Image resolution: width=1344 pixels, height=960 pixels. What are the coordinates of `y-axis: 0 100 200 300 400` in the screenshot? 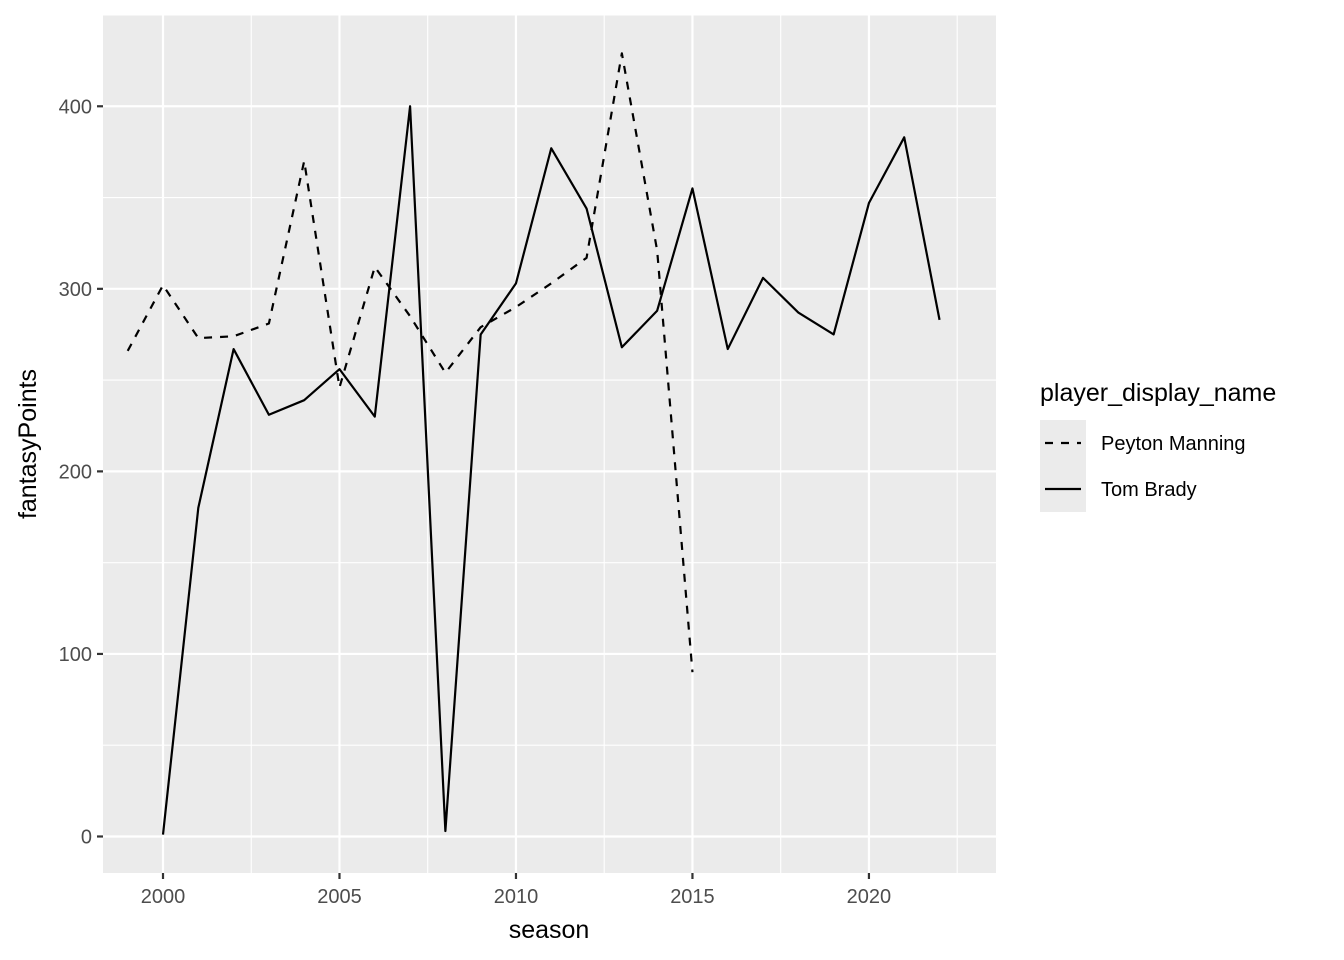 It's located at (81, 472).